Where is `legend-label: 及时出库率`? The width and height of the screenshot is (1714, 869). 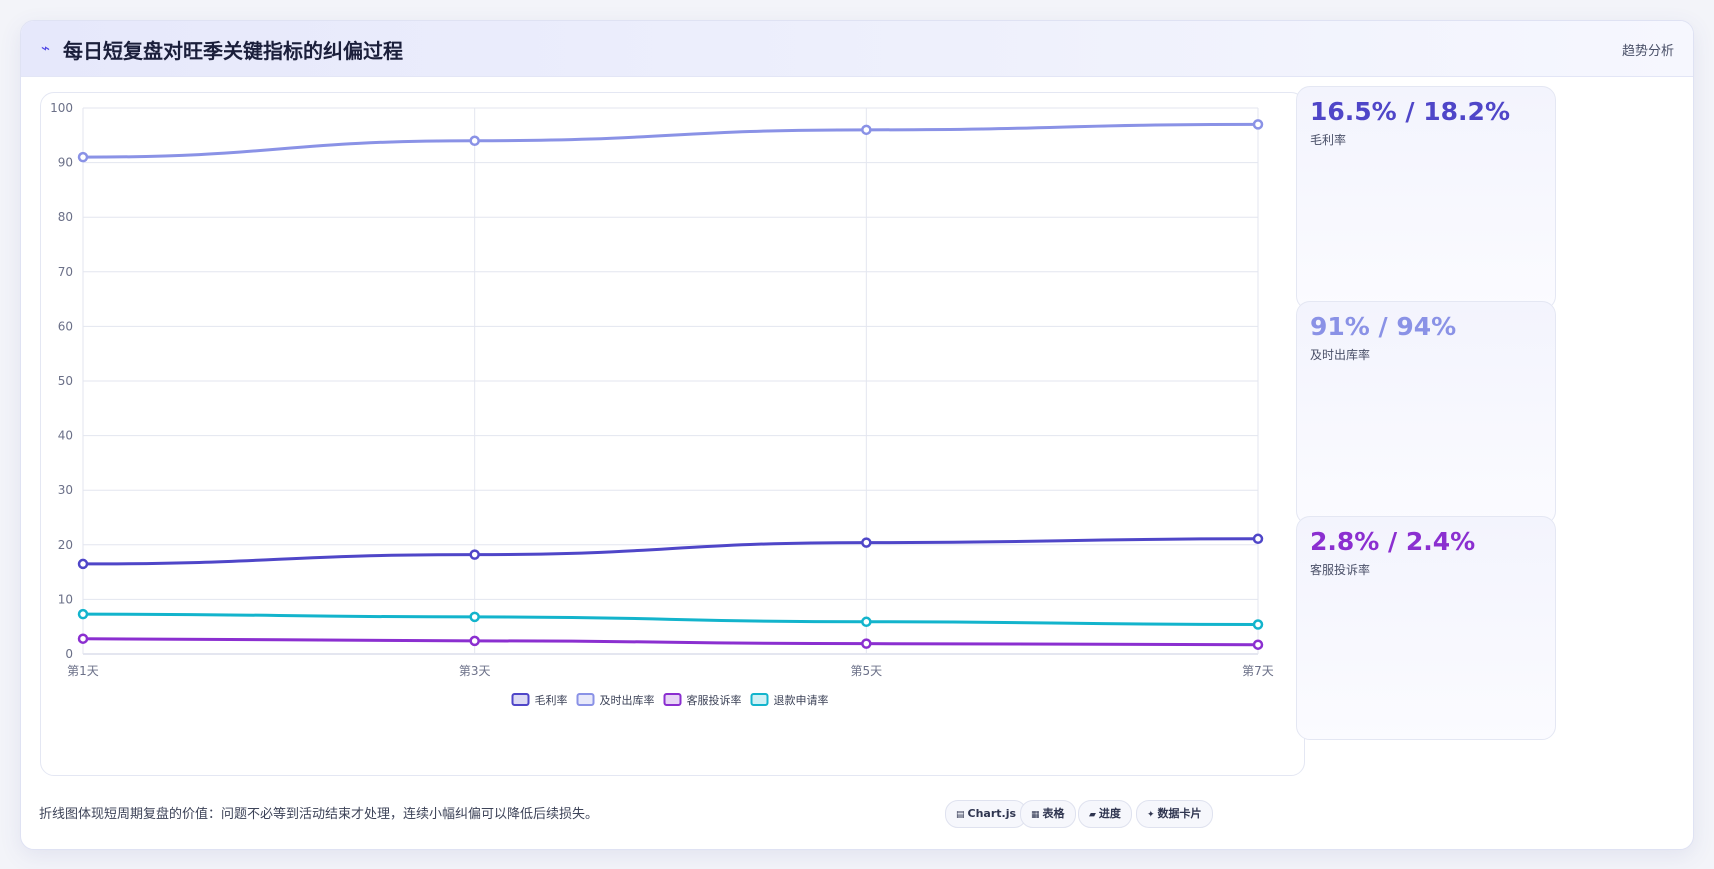
legend-label: 及时出库率 is located at coordinates (627, 700).